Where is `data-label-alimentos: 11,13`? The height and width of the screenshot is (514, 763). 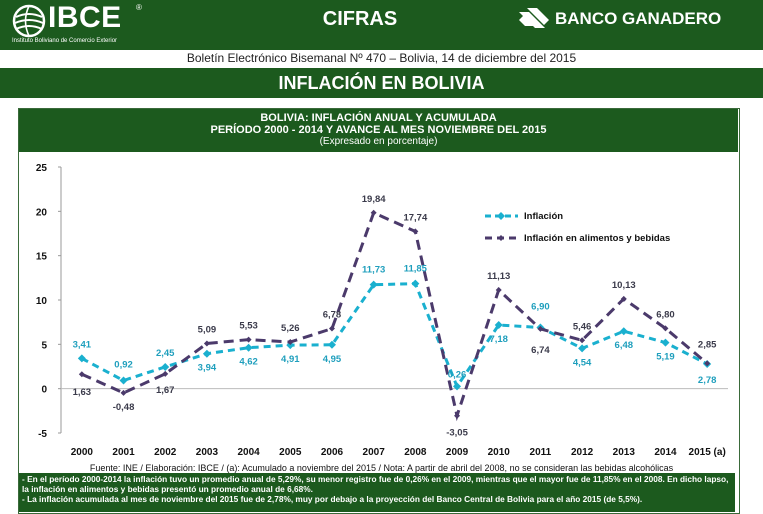 data-label-alimentos: 11,13 is located at coordinates (498, 276).